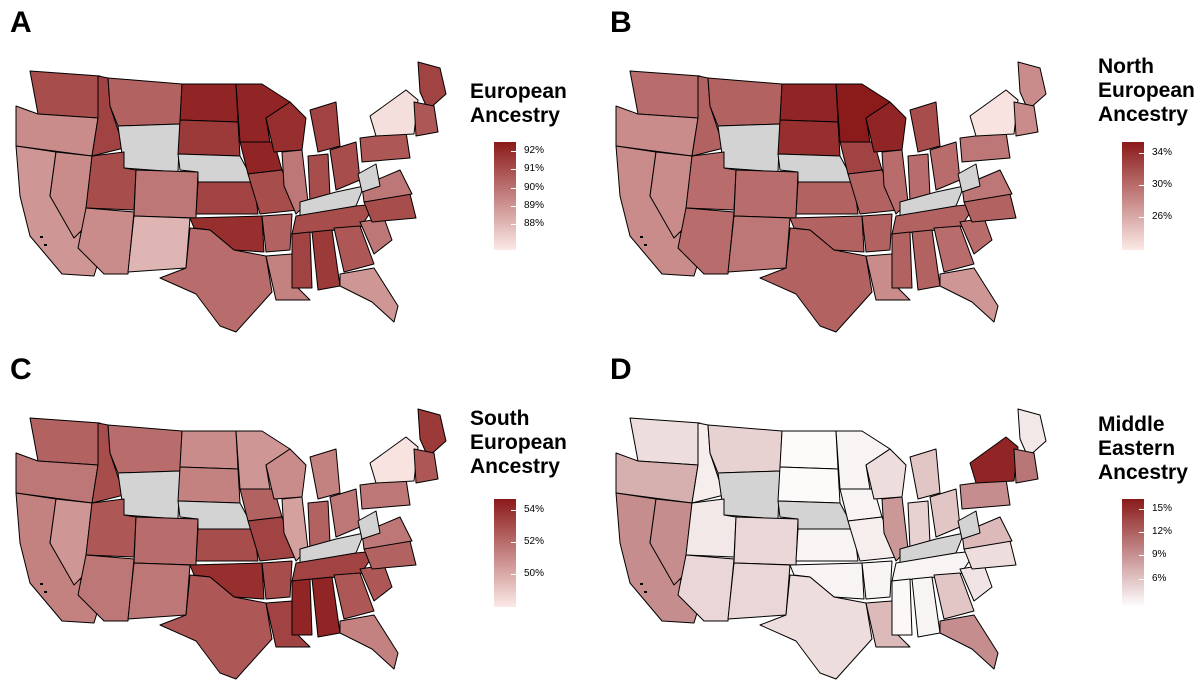 This screenshot has width=1200, height=694. I want to click on state-oh, so click(345, 166).